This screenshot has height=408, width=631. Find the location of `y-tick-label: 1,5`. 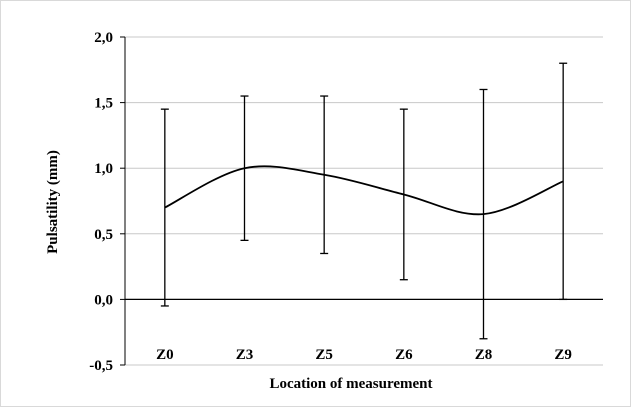

y-tick-label: 1,5 is located at coordinates (103, 104).